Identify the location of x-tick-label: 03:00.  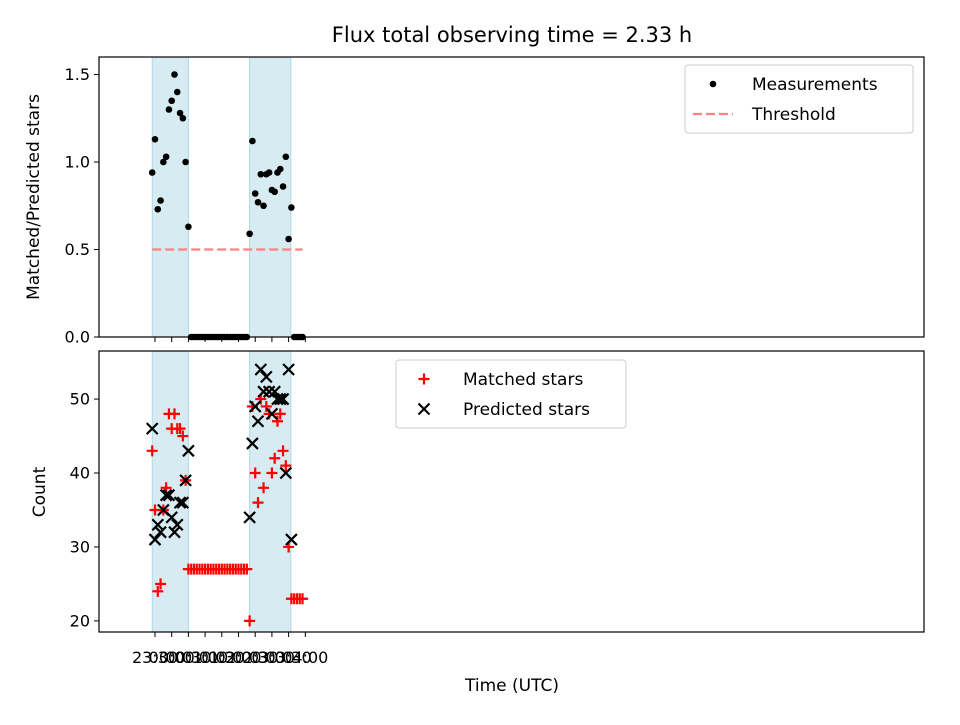
(272, 657).